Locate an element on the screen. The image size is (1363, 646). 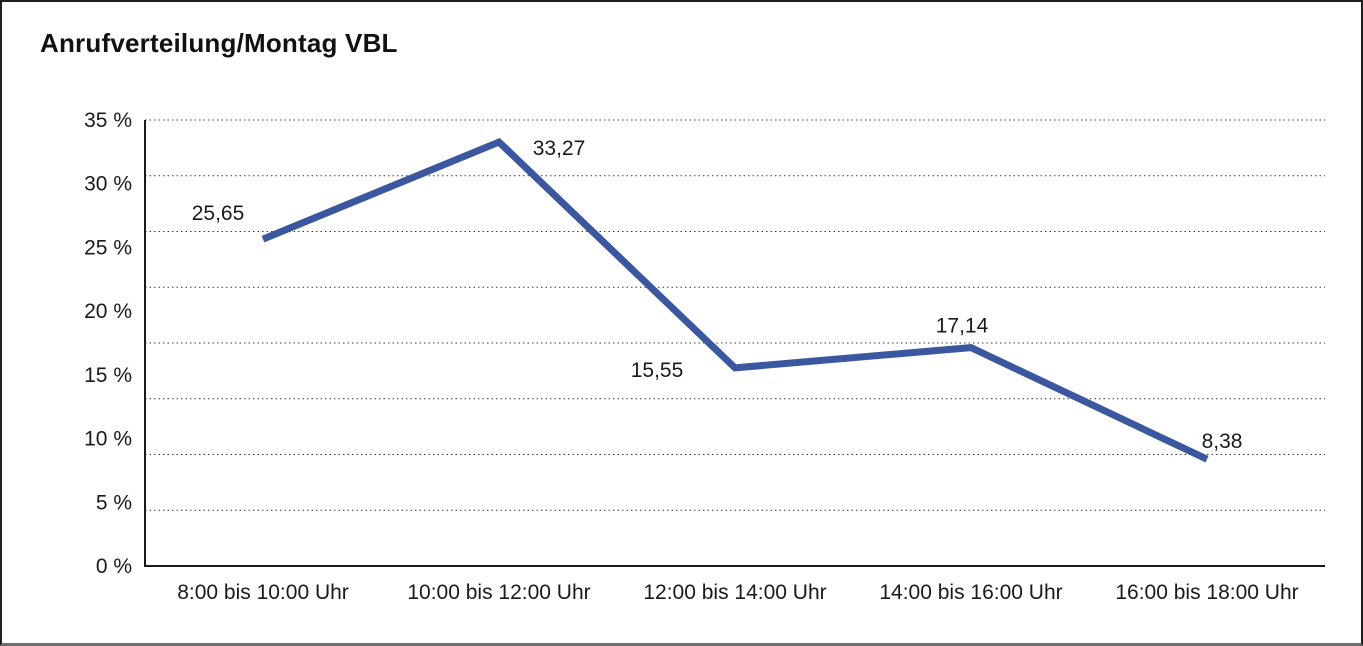
x-tick-label: 8:00 bis 10:00 Uhr is located at coordinates (263, 592).